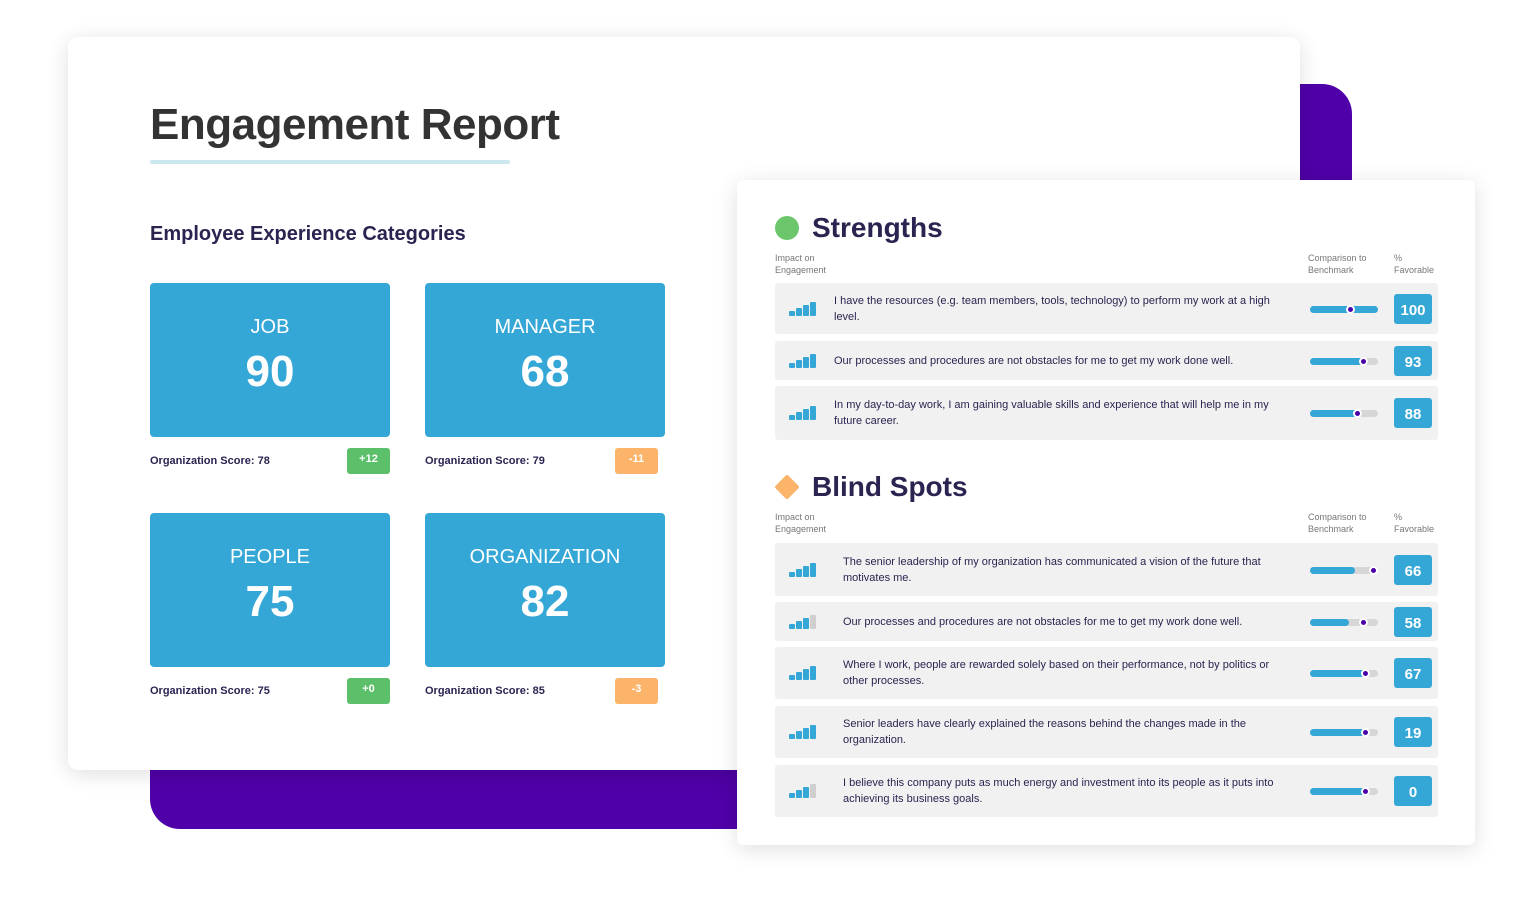 The height and width of the screenshot is (919, 1536). Describe the element at coordinates (330, 162) in the screenshot. I see `title-underline` at that location.